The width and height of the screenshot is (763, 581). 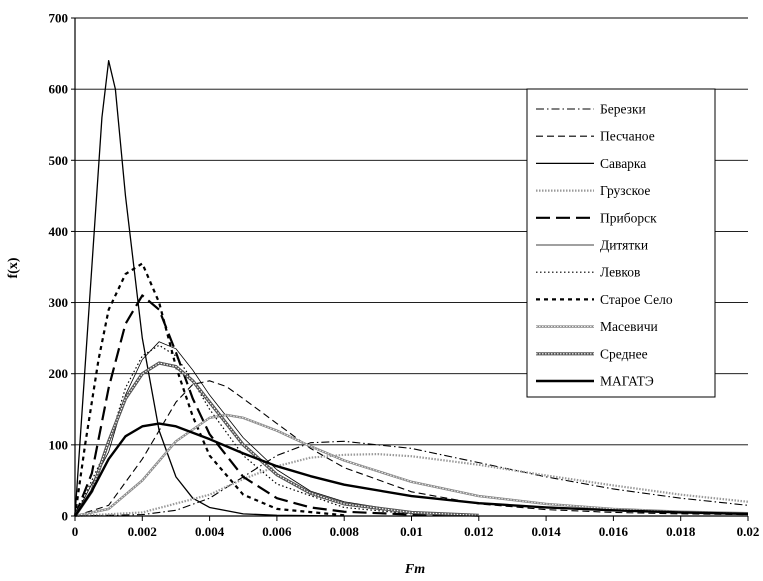 What do you see at coordinates (591, 109) in the screenshot?
I see `legend-item-0: Березки` at bounding box center [591, 109].